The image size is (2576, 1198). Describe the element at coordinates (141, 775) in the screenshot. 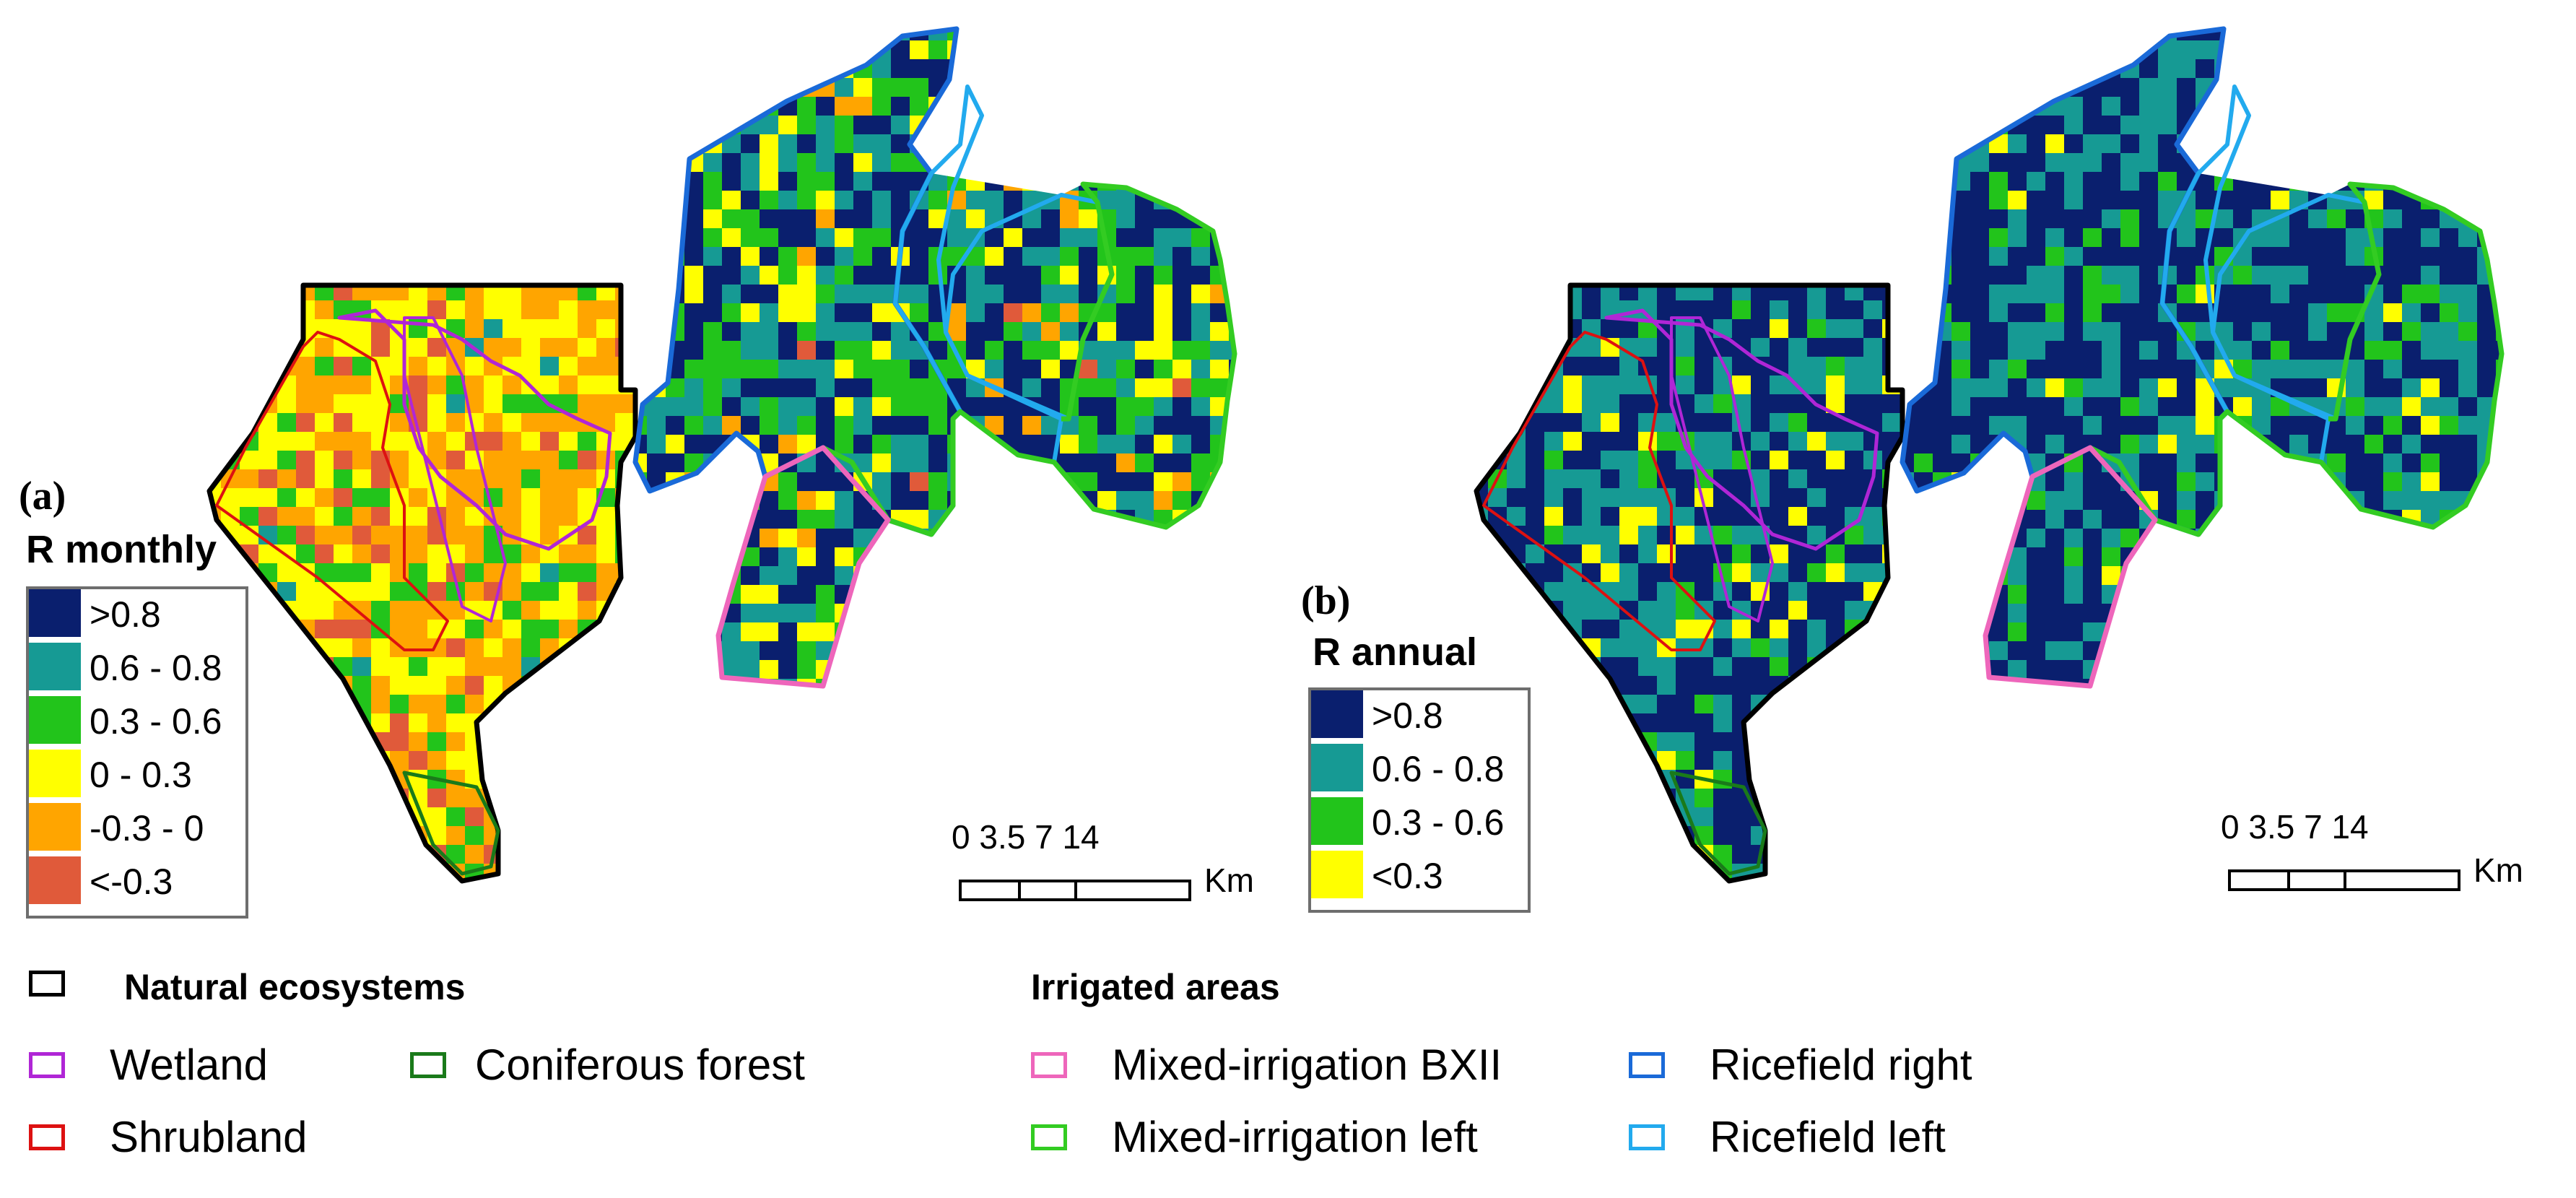

I see `legend-a-class-label: 0 - 0.3` at that location.